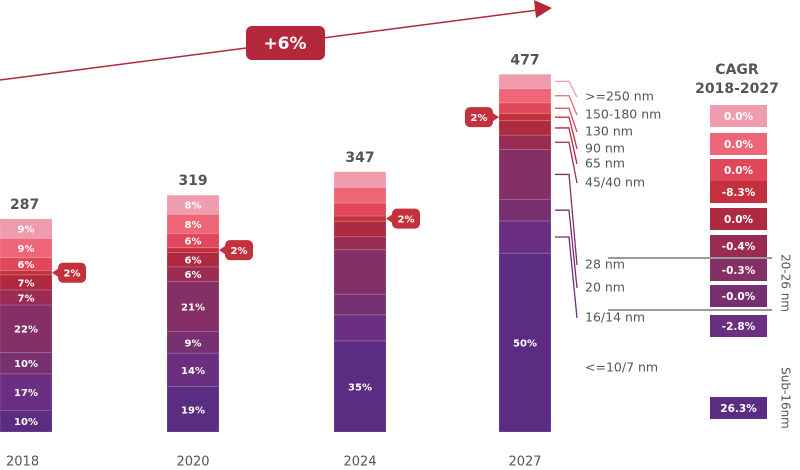  Describe the element at coordinates (22, 462) in the screenshot. I see `x-tick-label: 2018` at that location.